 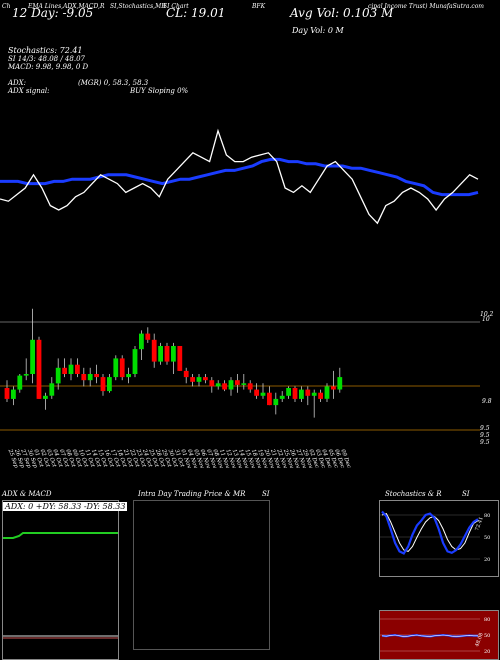 I want to click on stoch-k-line, so click(x=430, y=532).